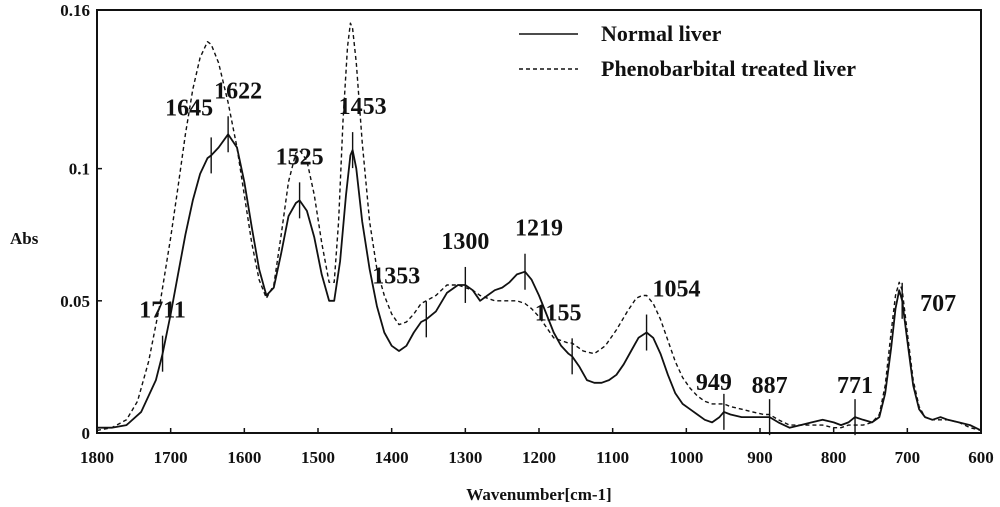 This screenshot has width=1000, height=507. I want to click on y-tick-label-0: 0, so click(86, 433).